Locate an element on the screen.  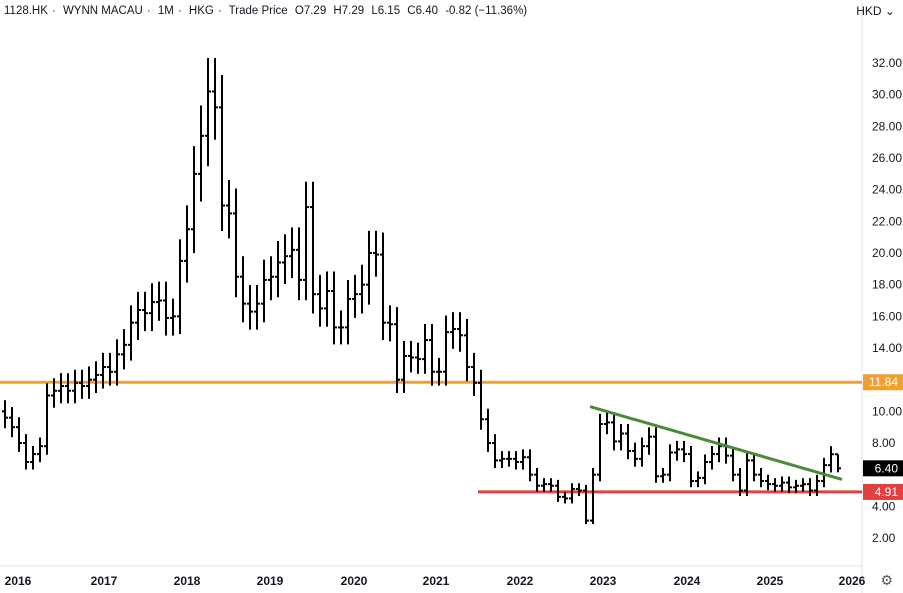
resistance-price-tag-bg is located at coordinates (883, 382).